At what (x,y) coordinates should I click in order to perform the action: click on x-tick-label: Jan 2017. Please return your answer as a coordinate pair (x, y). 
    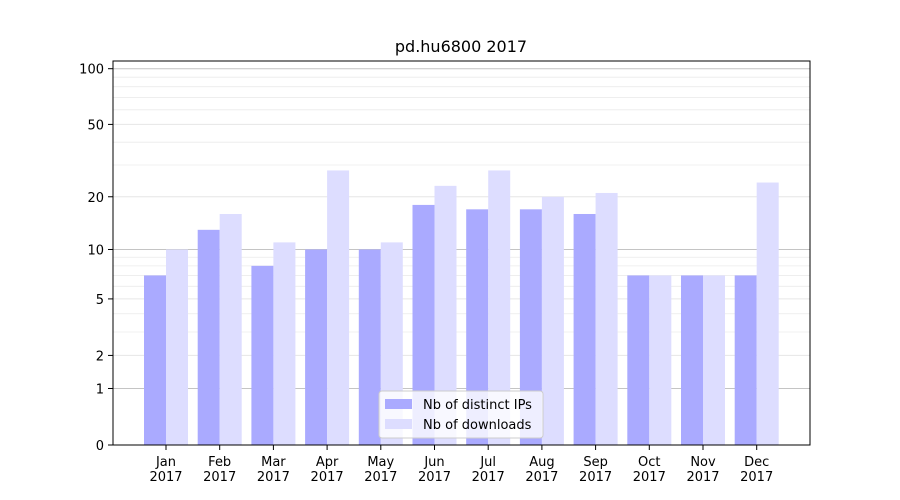
    Looking at the image, I should click on (165, 470).